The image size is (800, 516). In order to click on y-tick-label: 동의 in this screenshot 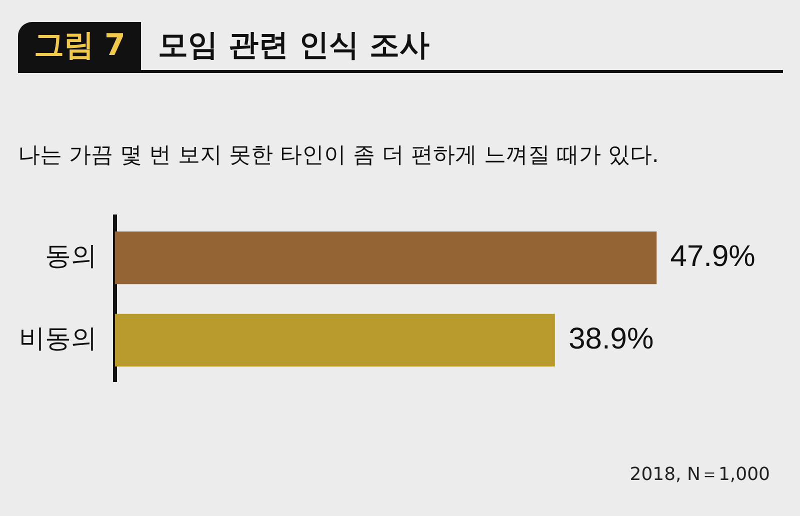, I will do `click(71, 257)`.